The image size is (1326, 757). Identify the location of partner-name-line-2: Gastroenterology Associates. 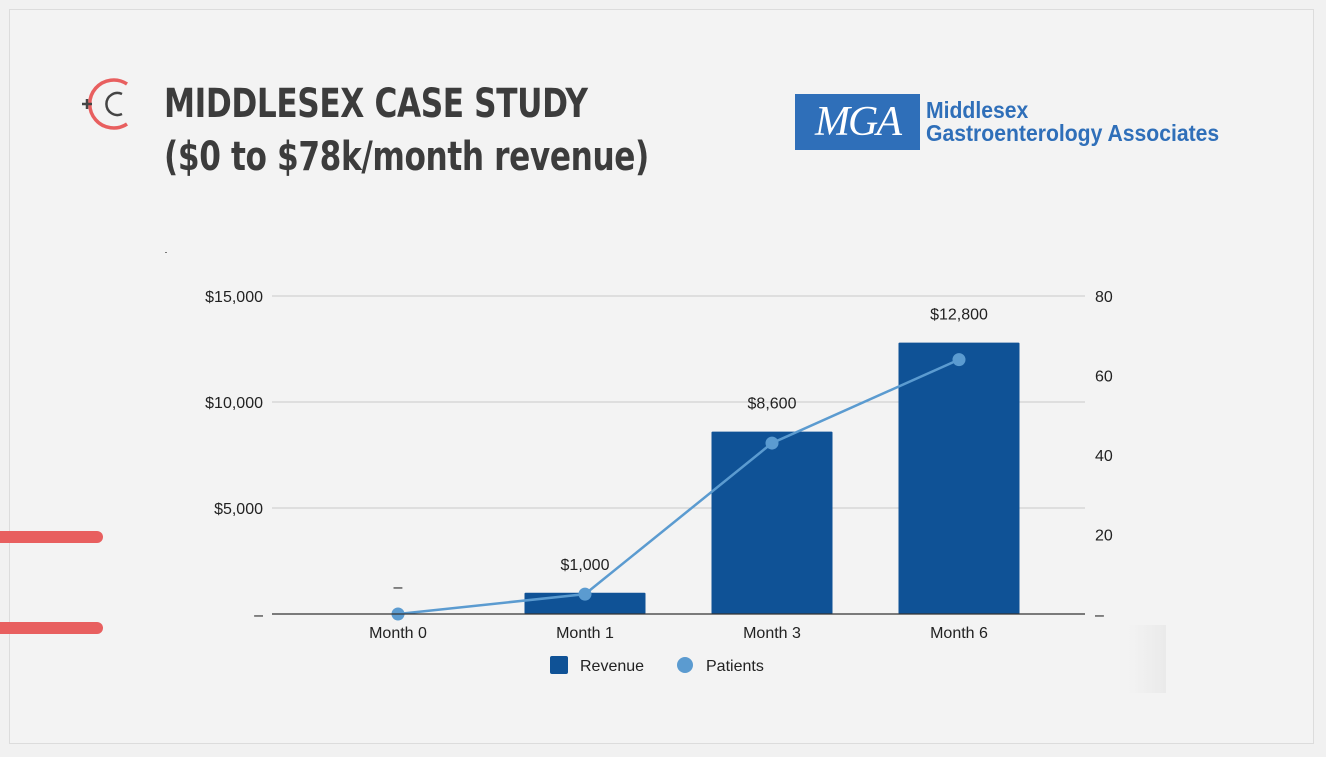
(1073, 133).